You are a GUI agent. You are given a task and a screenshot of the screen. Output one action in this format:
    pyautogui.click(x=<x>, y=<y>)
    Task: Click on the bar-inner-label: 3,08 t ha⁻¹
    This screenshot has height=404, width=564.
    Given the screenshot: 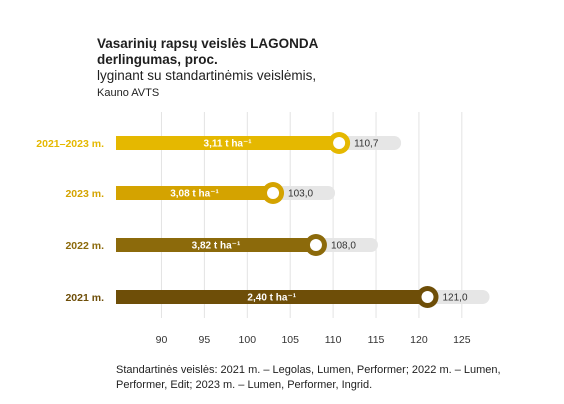 What is the action you would take?
    pyautogui.click(x=194, y=194)
    